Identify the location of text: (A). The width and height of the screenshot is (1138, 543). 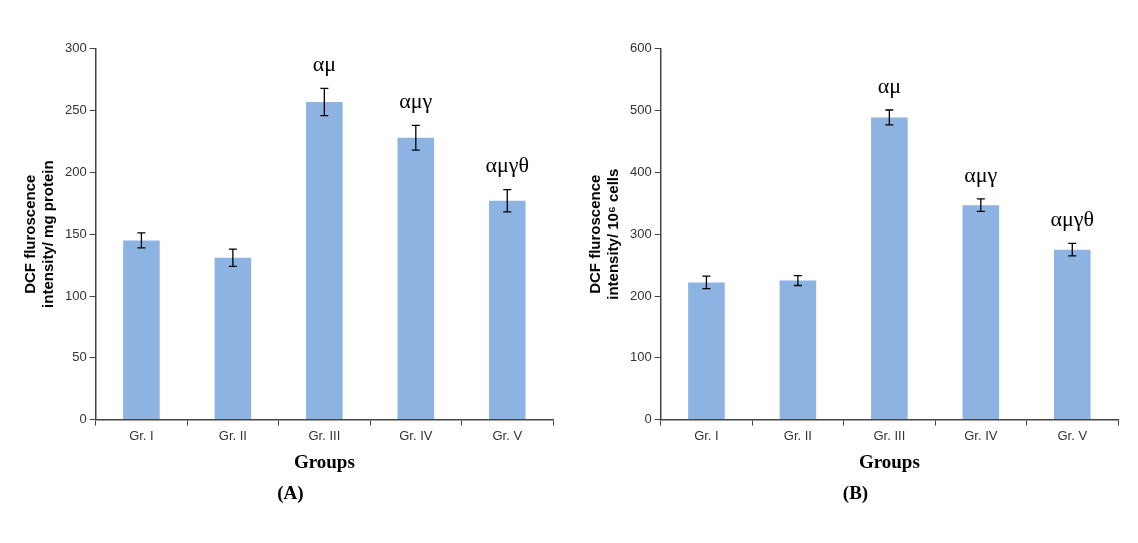
(290, 493).